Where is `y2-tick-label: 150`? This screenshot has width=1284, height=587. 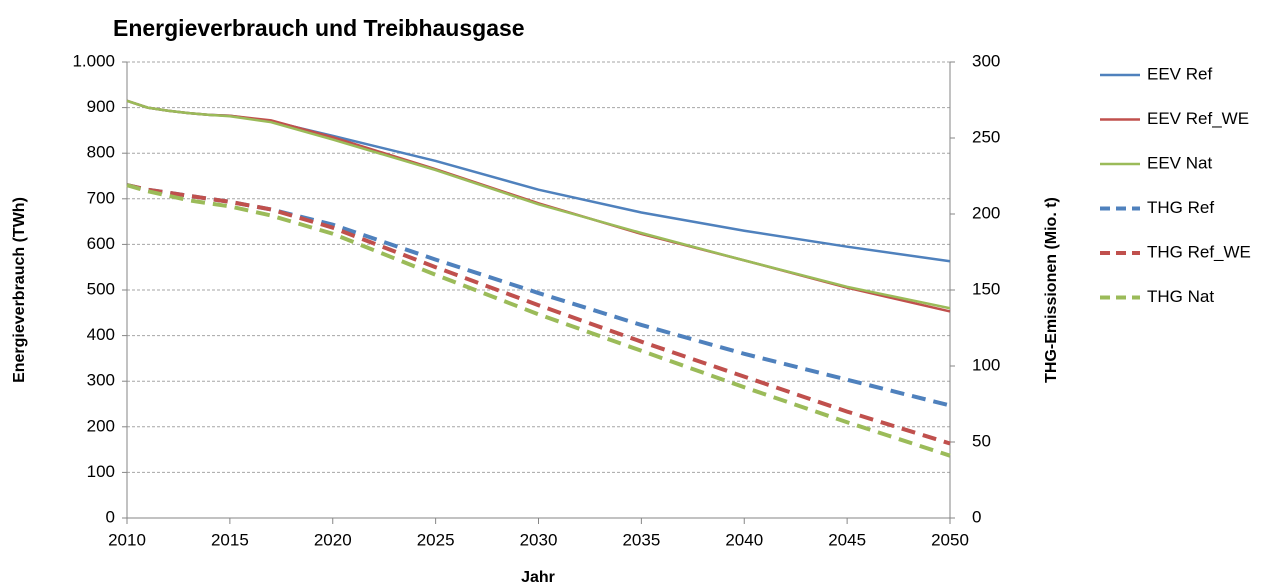
y2-tick-label: 150 is located at coordinates (986, 288).